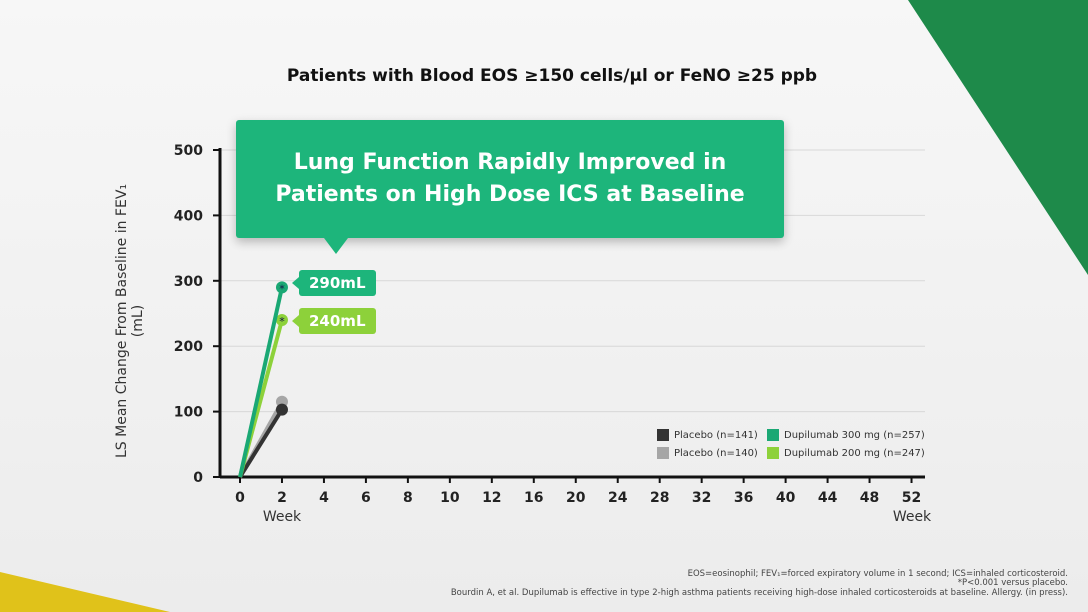 The width and height of the screenshot is (1088, 612). Describe the element at coordinates (240, 498) in the screenshot. I see `x-tick-label: 0` at that location.